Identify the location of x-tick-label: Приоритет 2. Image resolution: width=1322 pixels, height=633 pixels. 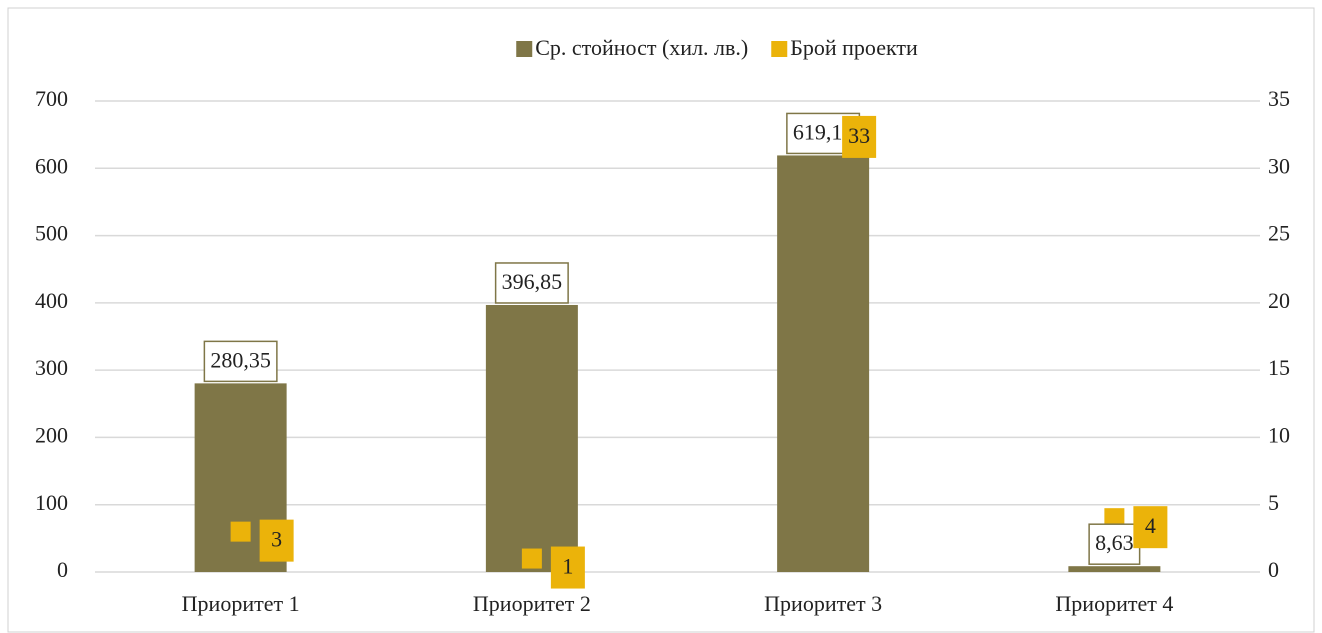
(532, 603).